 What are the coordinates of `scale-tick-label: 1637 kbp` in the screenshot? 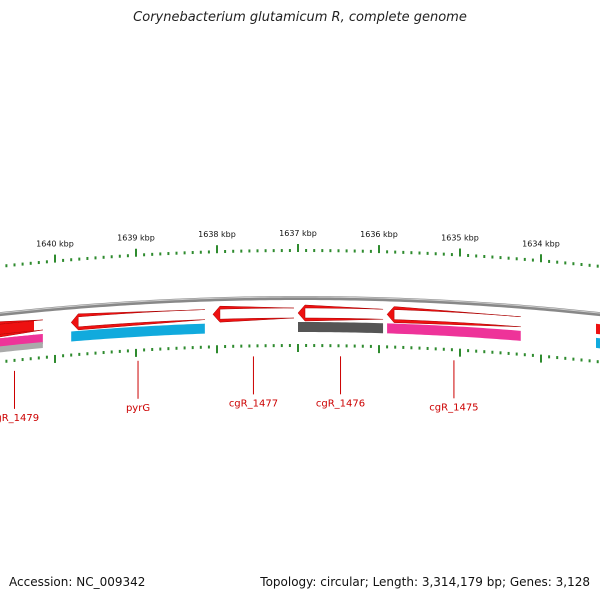 It's located at (298, 233).